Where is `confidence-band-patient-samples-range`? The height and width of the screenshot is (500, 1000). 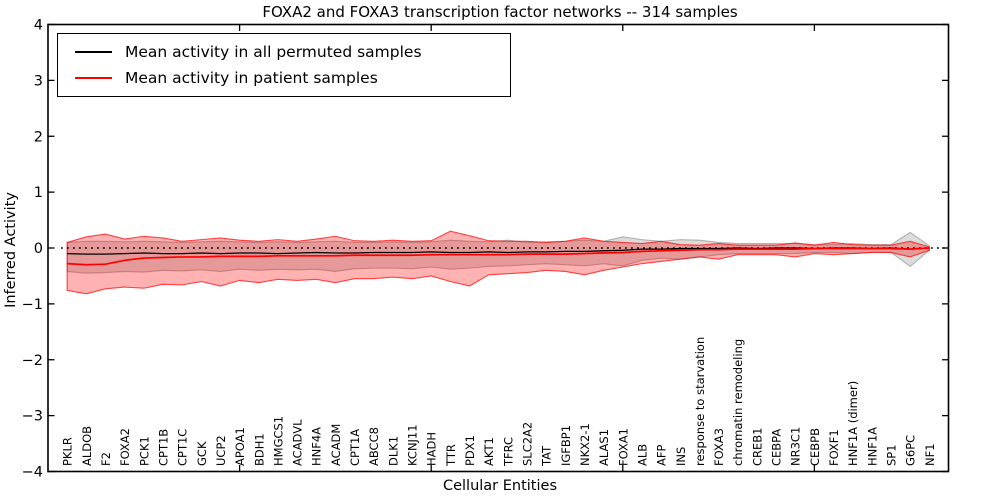
confidence-band-patient-samples-range is located at coordinates (498, 262).